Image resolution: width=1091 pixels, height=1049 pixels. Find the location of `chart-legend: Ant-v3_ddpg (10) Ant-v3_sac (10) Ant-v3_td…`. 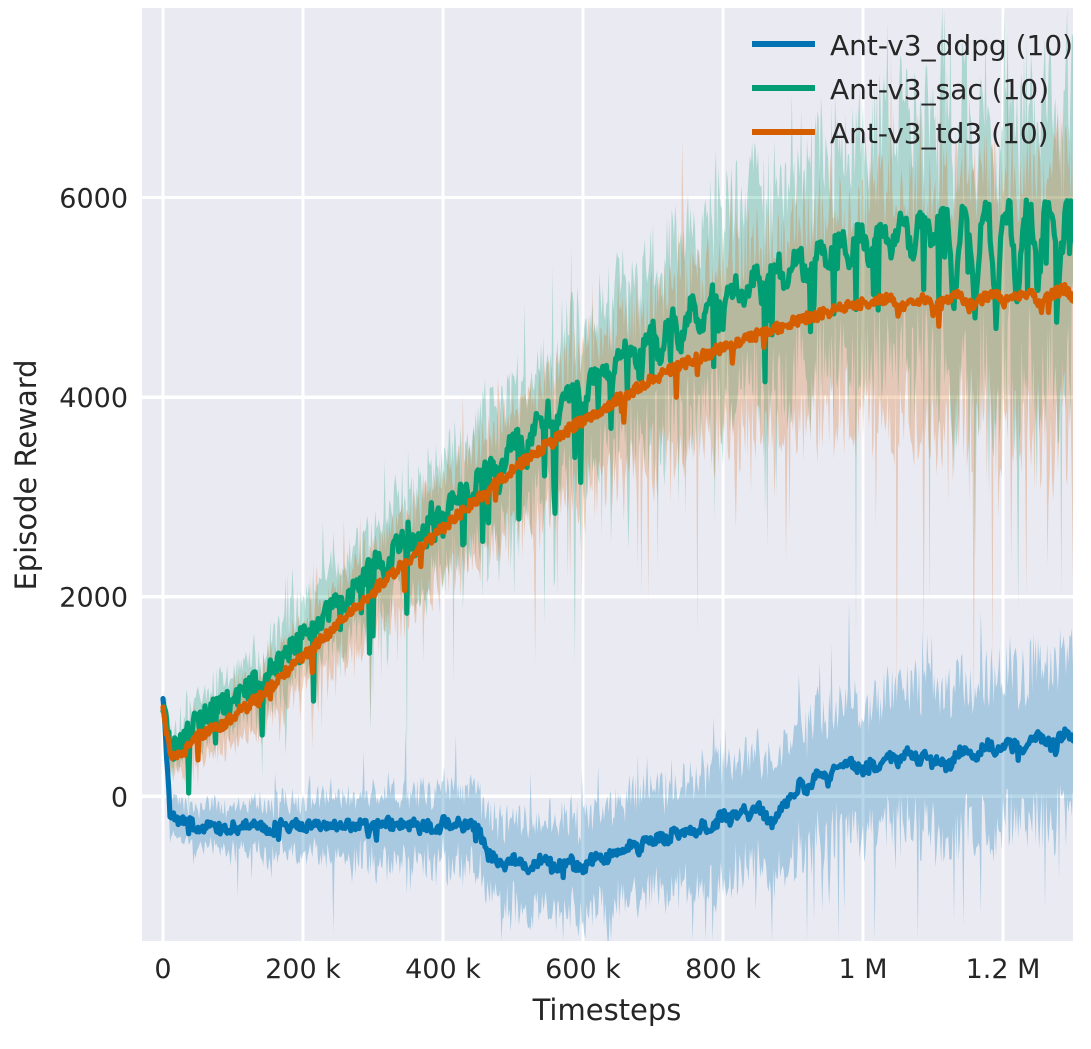

chart-legend: Ant-v3_ddpg (10) Ant-v3_sac (10) Ant-v3_td… is located at coordinates (912, 89).